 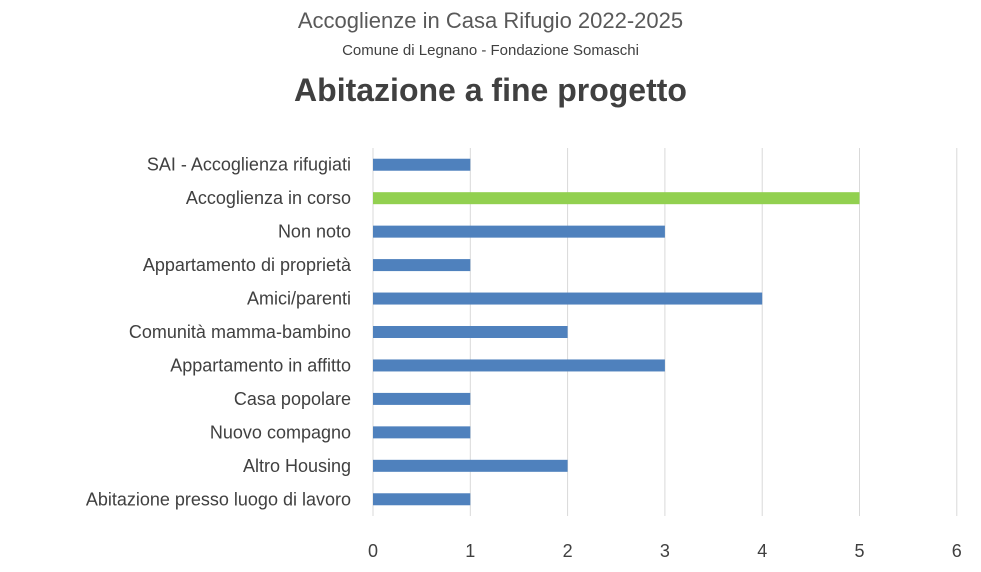 What do you see at coordinates (260, 365) in the screenshot?
I see `category-label-6: Appartamento in affitto` at bounding box center [260, 365].